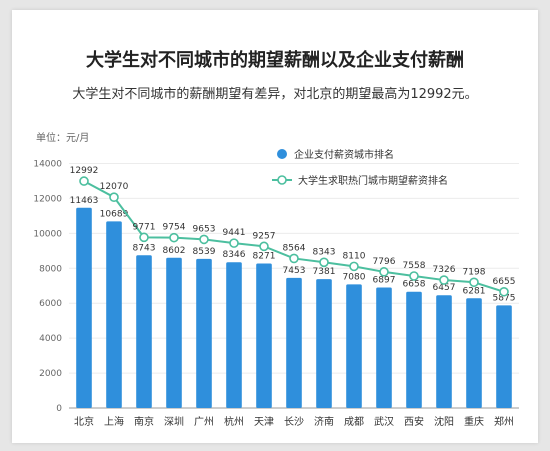 This screenshot has height=451, width=550. I want to click on x-tick-label: 沈阳, so click(444, 421).